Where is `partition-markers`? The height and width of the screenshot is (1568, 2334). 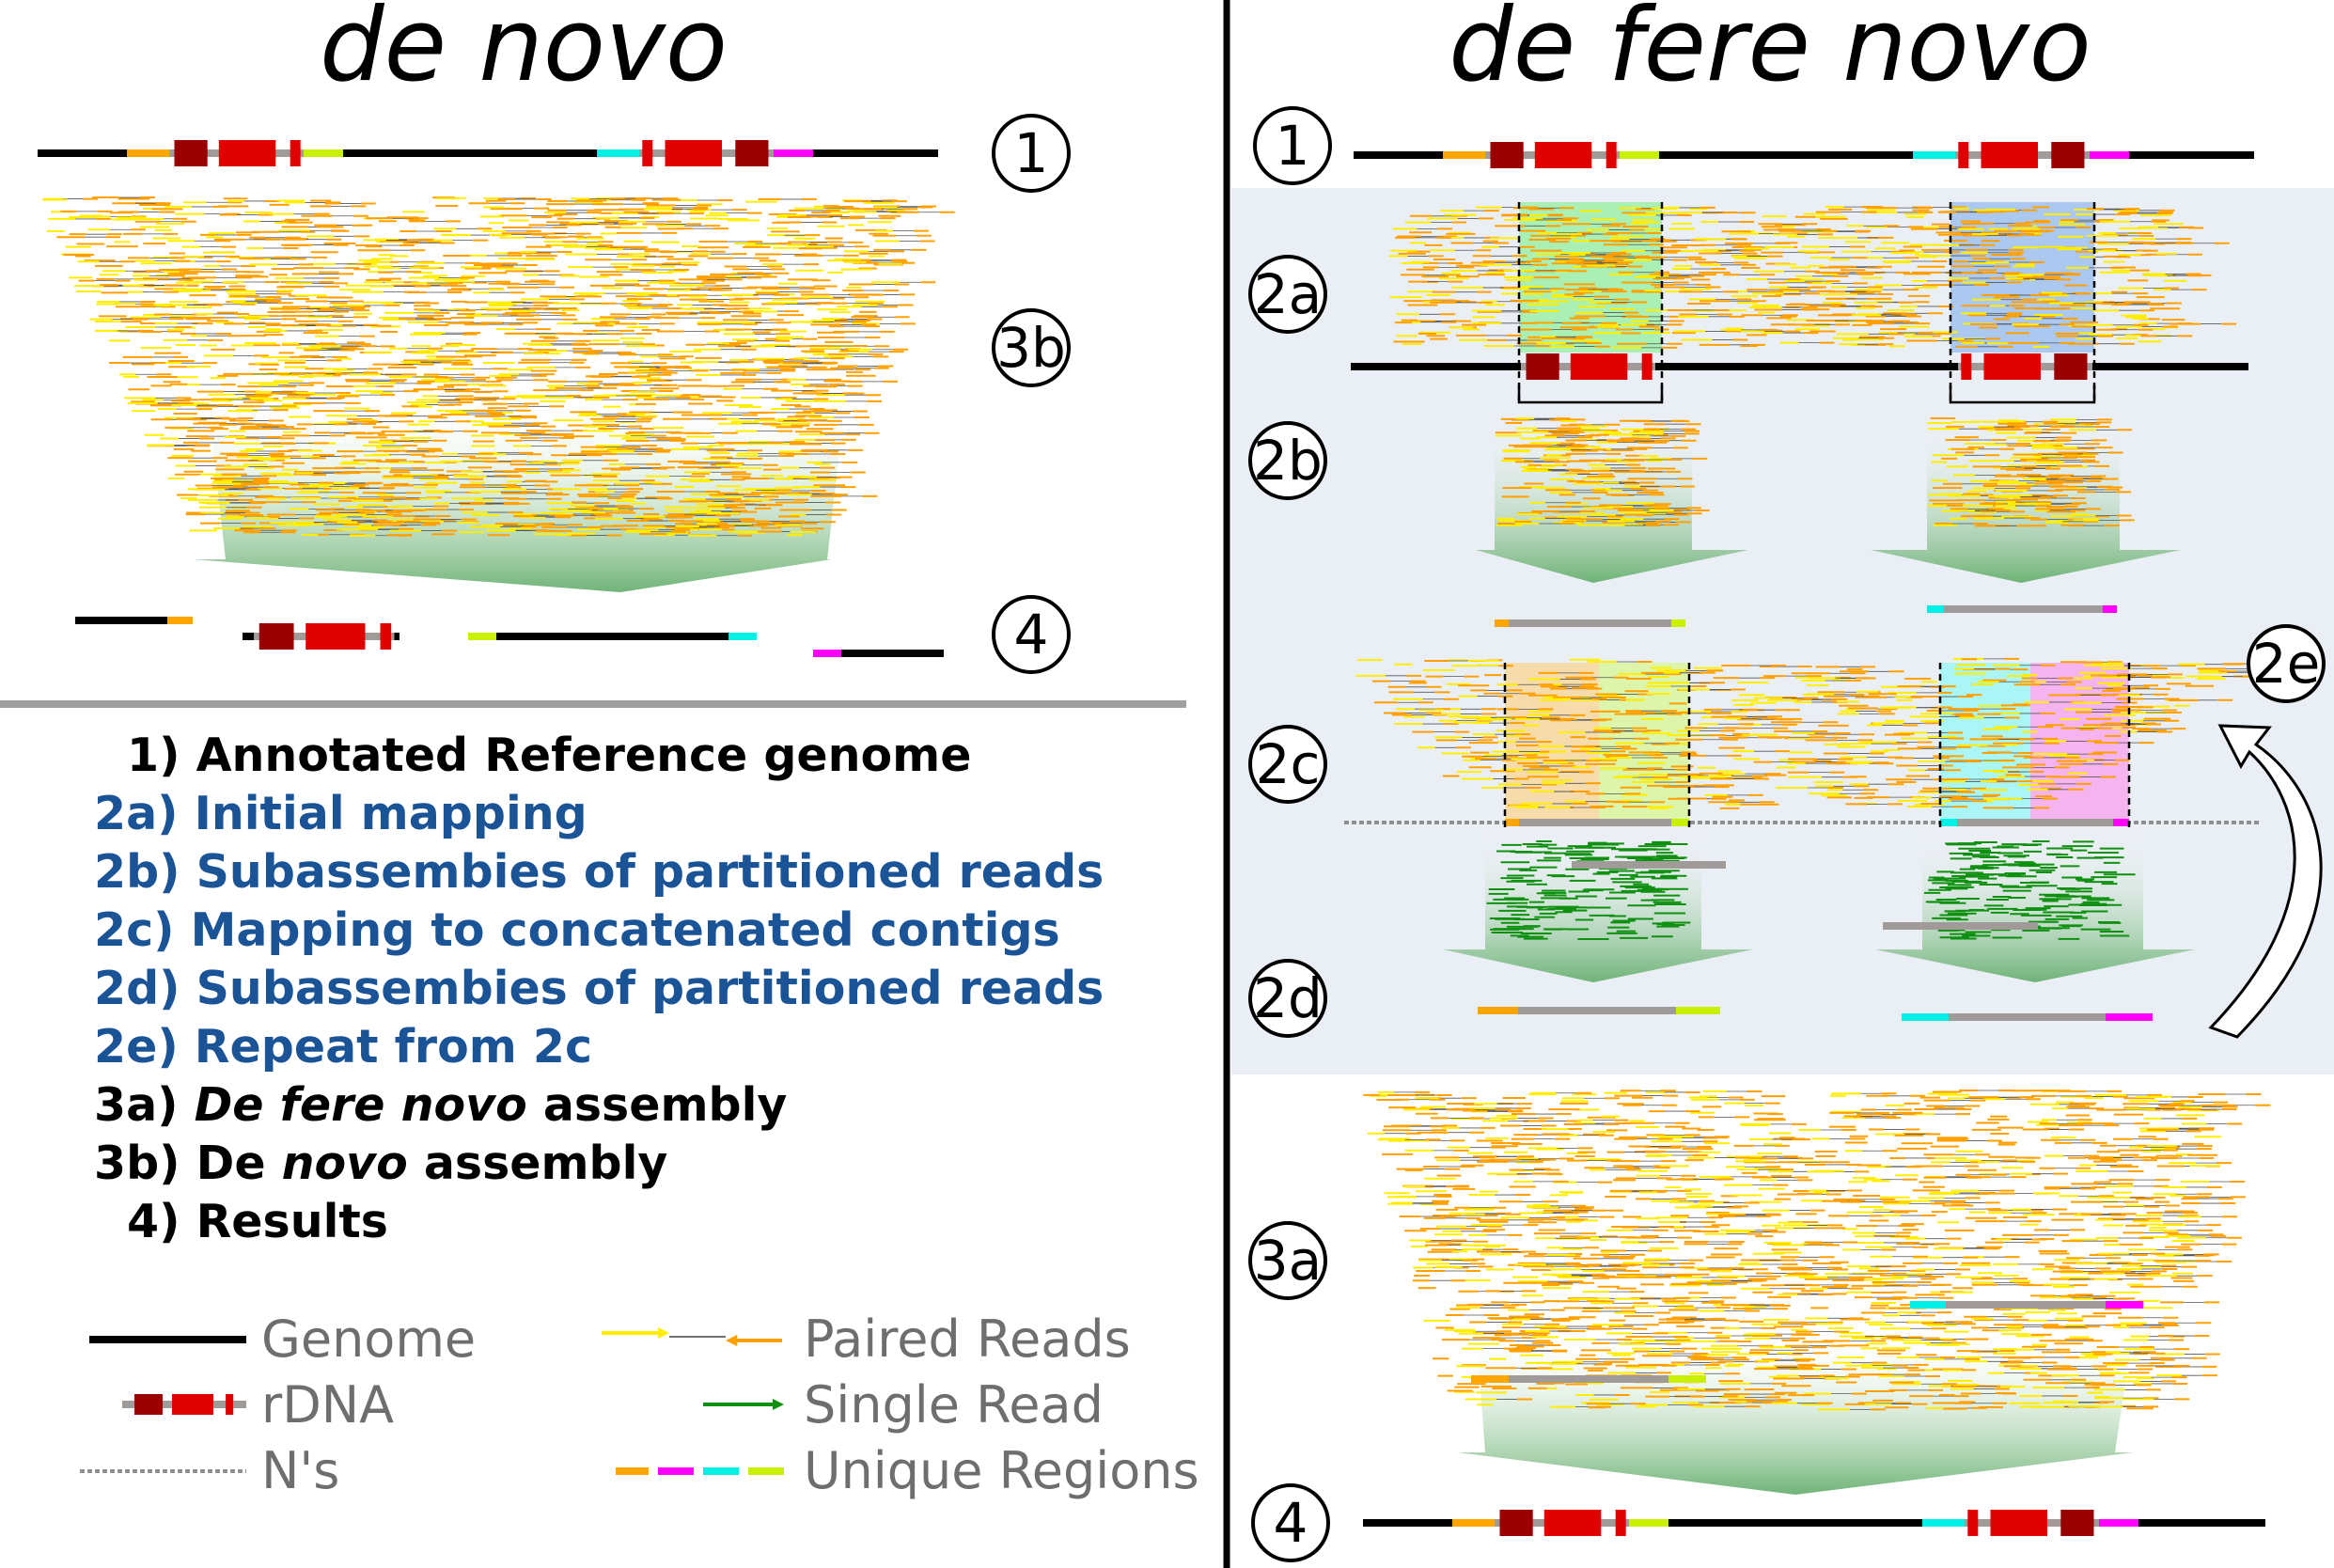
partition-markers is located at coordinates (1817, 514).